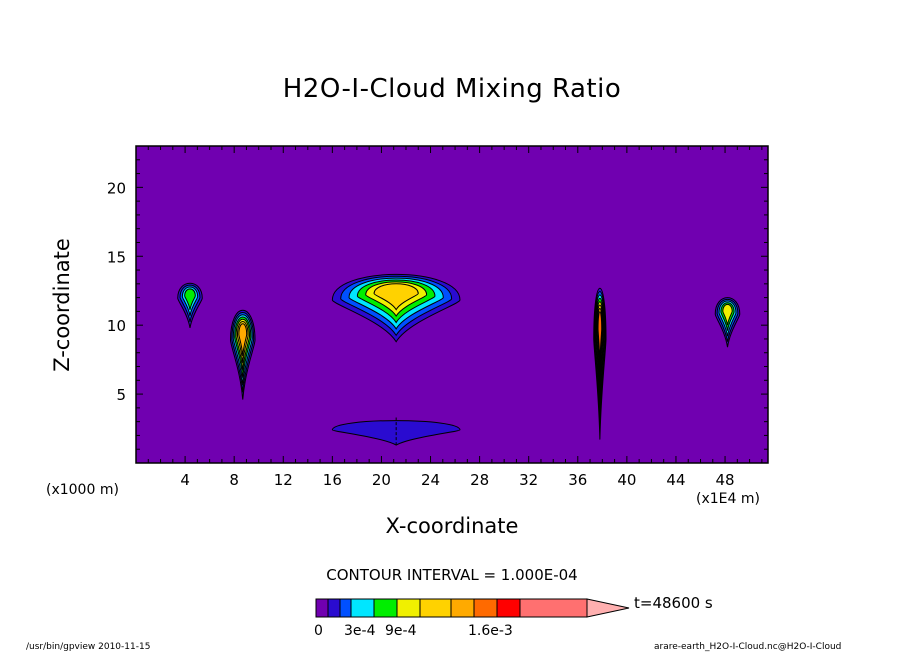 The image size is (904, 654). Describe the element at coordinates (673, 603) in the screenshot. I see `time-label: t=48600 s` at that location.